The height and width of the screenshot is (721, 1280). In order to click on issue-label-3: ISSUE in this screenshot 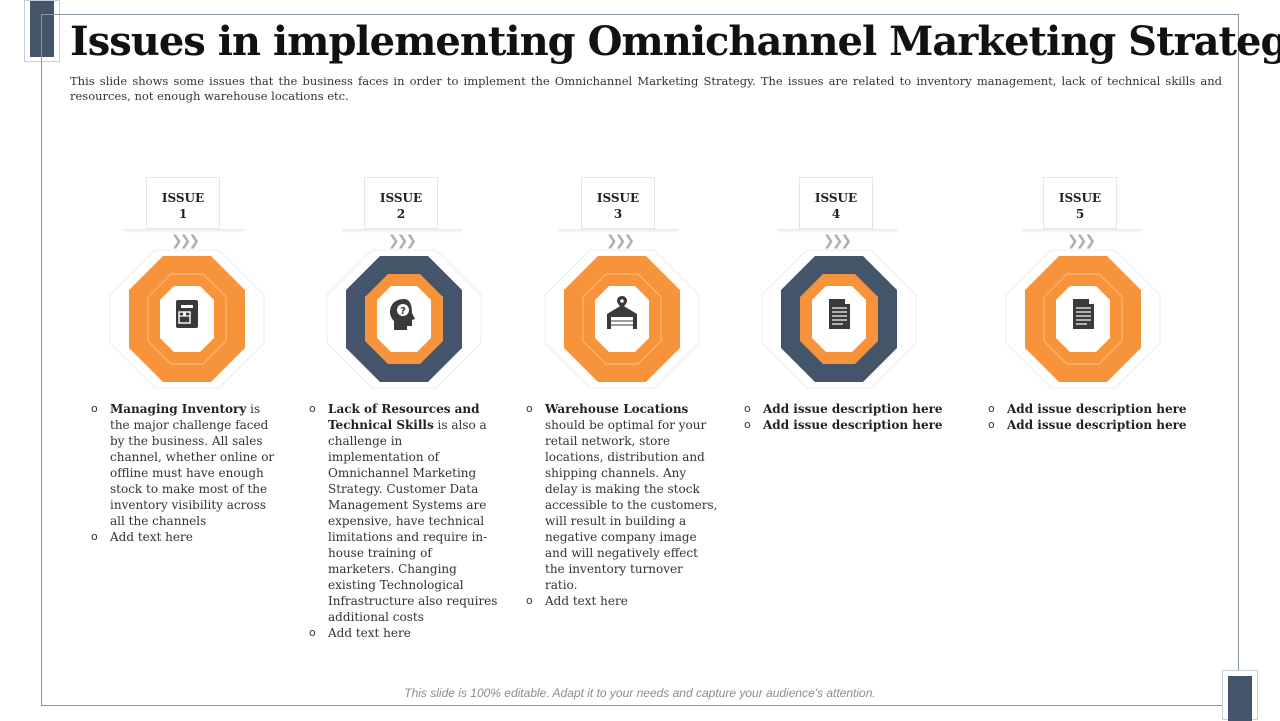, I will do `click(618, 198)`.